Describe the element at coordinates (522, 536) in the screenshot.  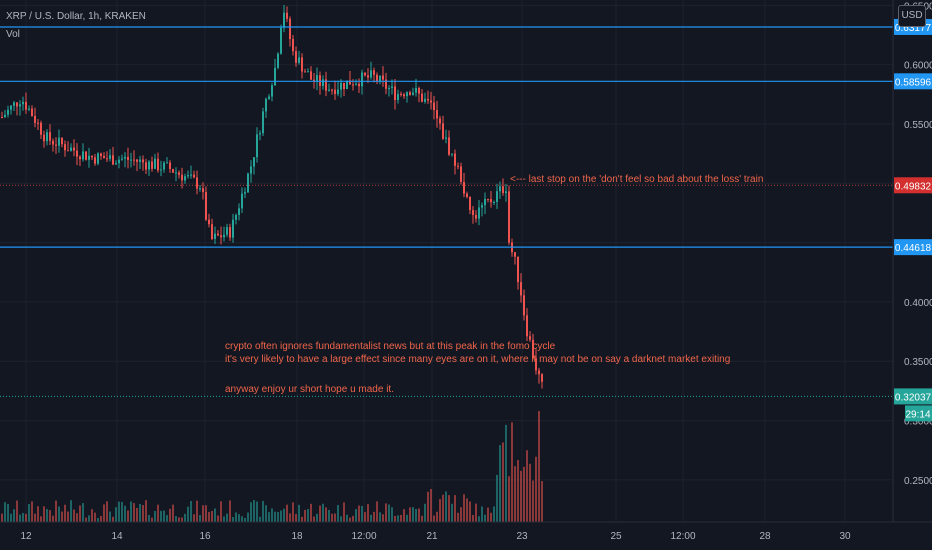
I see `x-tick-label: 23` at that location.